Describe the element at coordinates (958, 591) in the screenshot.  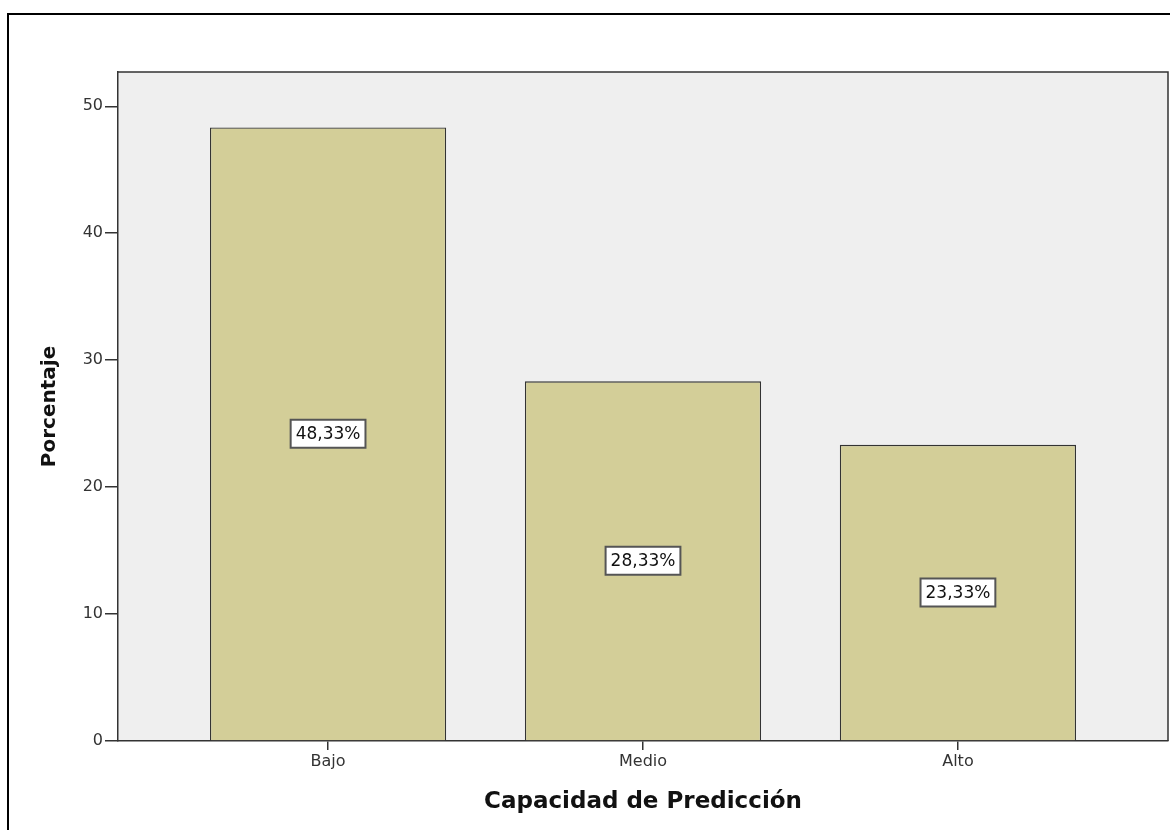
I see `data-label: 23,33%` at that location.